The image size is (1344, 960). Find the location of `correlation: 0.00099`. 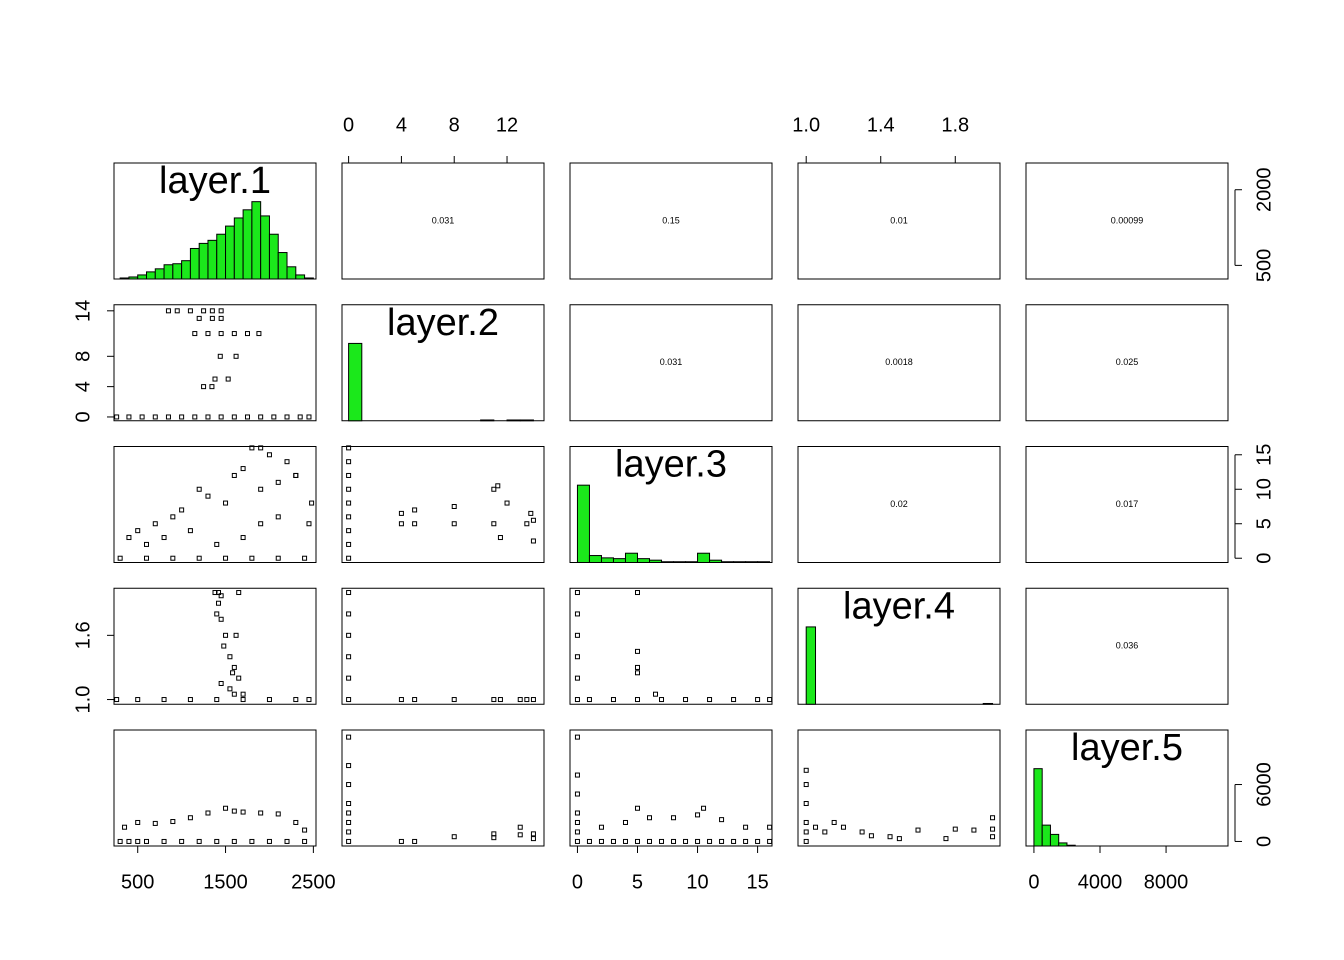

correlation: 0.00099 is located at coordinates (1127, 220).